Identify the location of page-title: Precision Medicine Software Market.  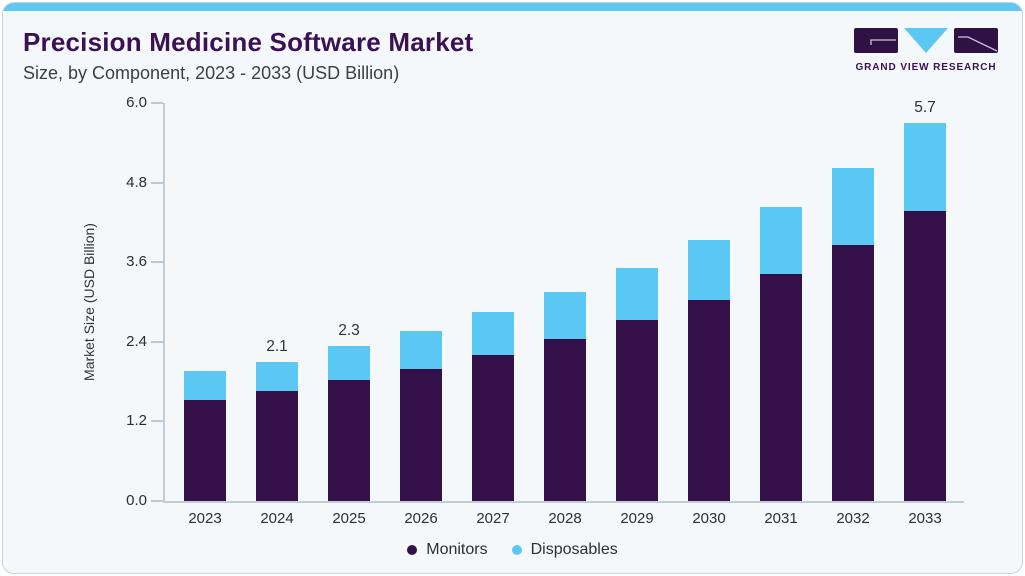
(248, 42).